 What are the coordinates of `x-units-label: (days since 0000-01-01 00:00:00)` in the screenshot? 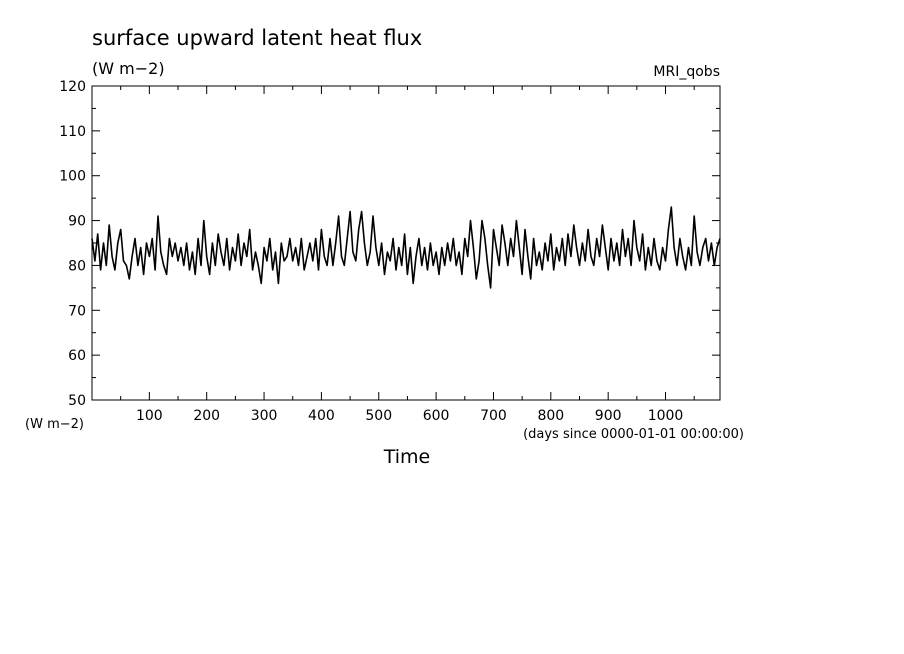 It's located at (633, 434).